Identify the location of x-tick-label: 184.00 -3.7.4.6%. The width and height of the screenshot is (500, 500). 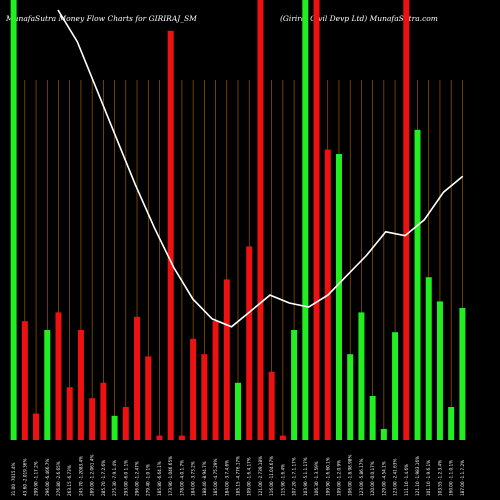
(226, 478).